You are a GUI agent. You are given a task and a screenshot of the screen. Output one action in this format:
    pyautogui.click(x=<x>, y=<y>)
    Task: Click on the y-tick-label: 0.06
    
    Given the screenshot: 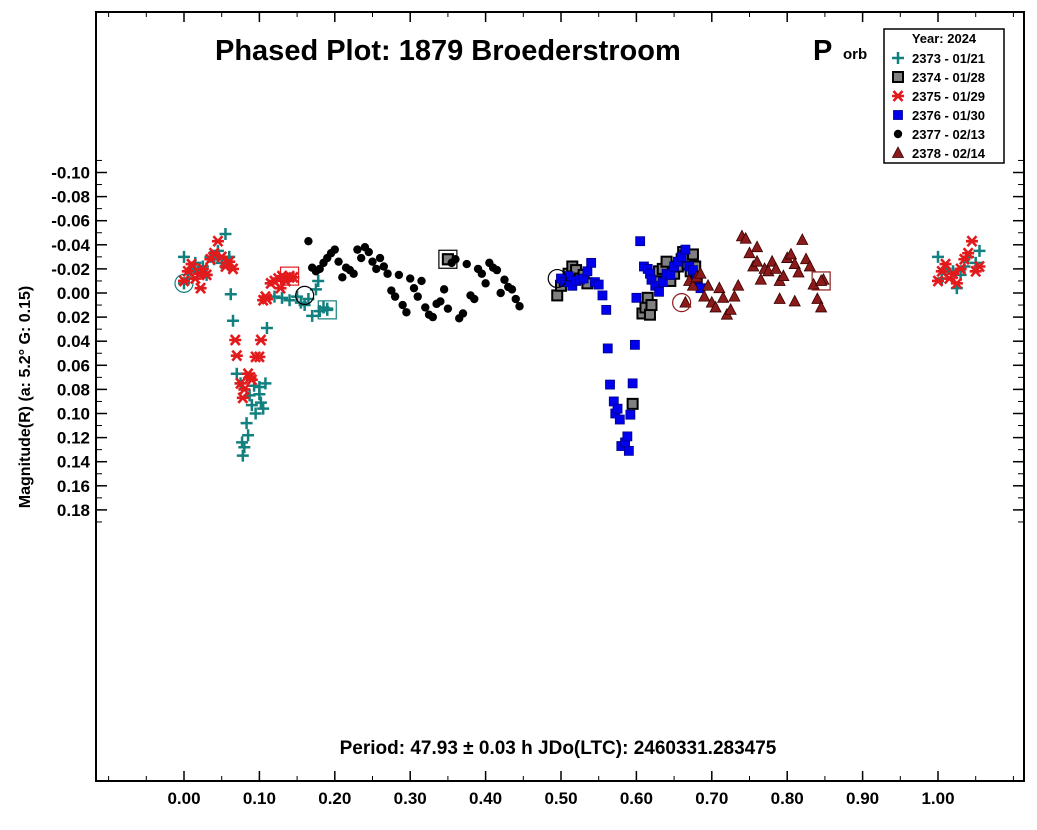 What is the action you would take?
    pyautogui.click(x=73, y=365)
    